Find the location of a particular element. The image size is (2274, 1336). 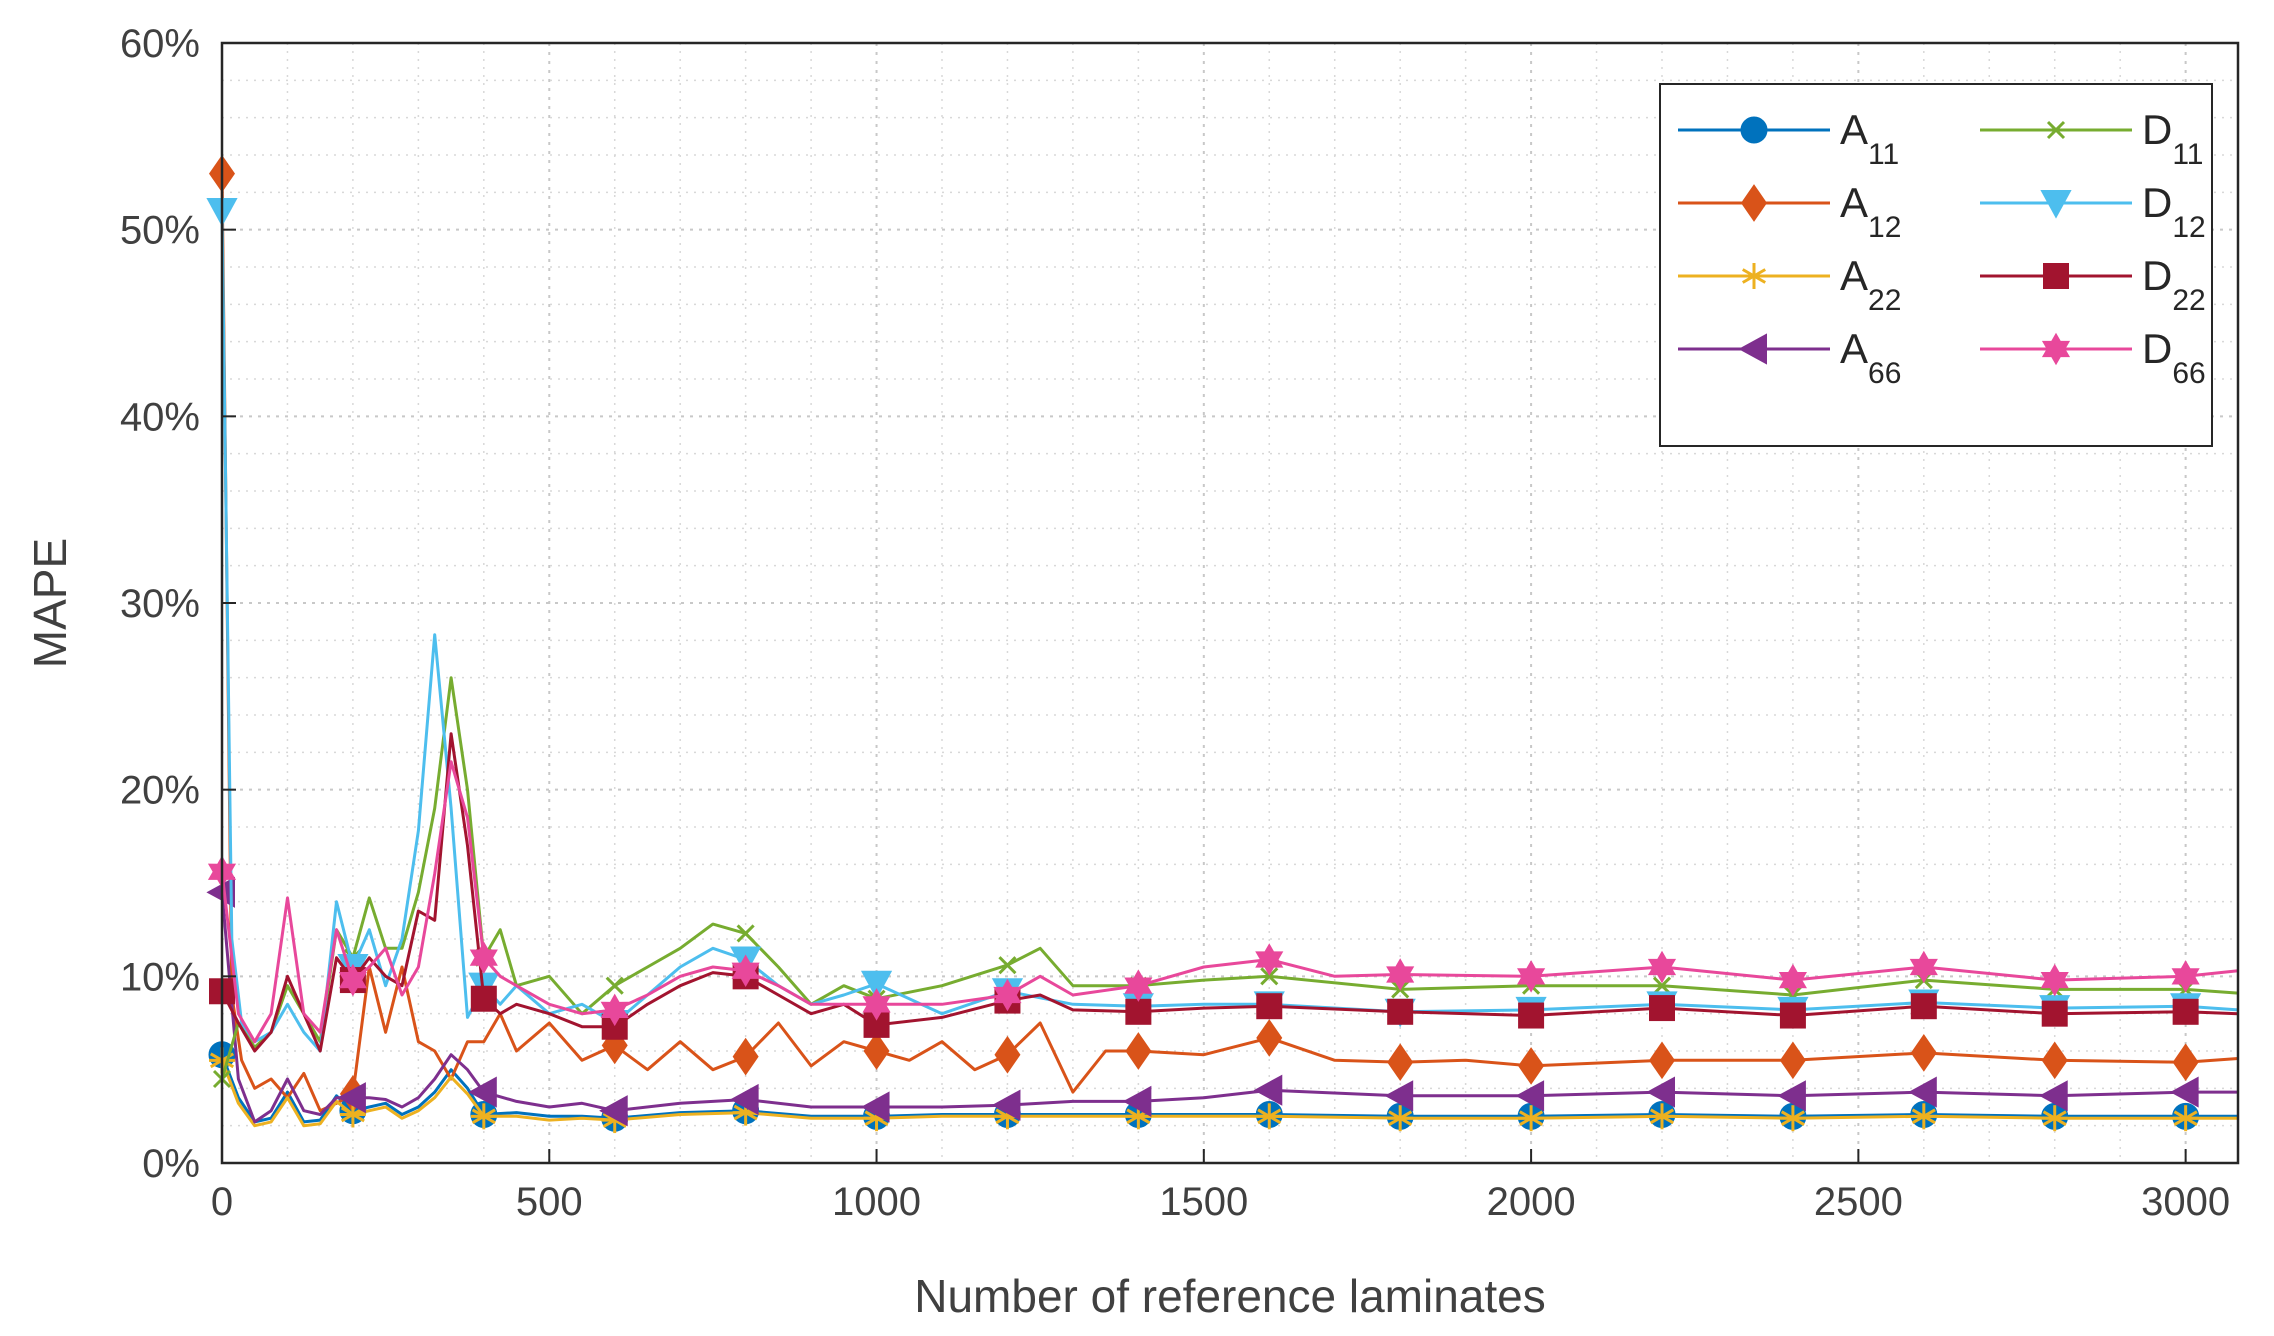

legend-label: D11 is located at coordinates (2173, 138).